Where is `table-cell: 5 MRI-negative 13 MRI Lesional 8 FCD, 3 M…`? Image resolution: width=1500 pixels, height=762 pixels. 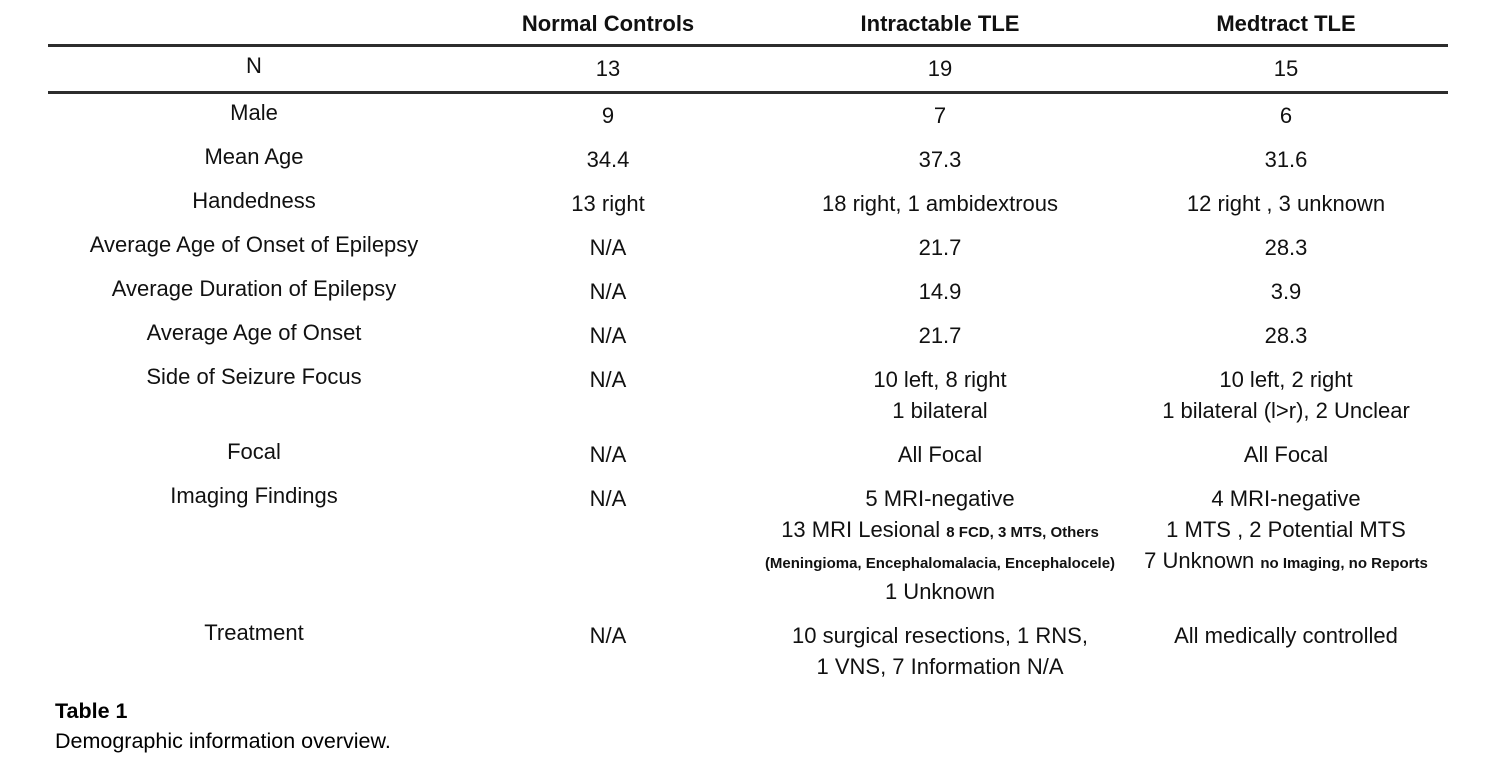
table-cell: 5 MRI-negative 13 MRI Lesional 8 FCD, 3 M… is located at coordinates (940, 545).